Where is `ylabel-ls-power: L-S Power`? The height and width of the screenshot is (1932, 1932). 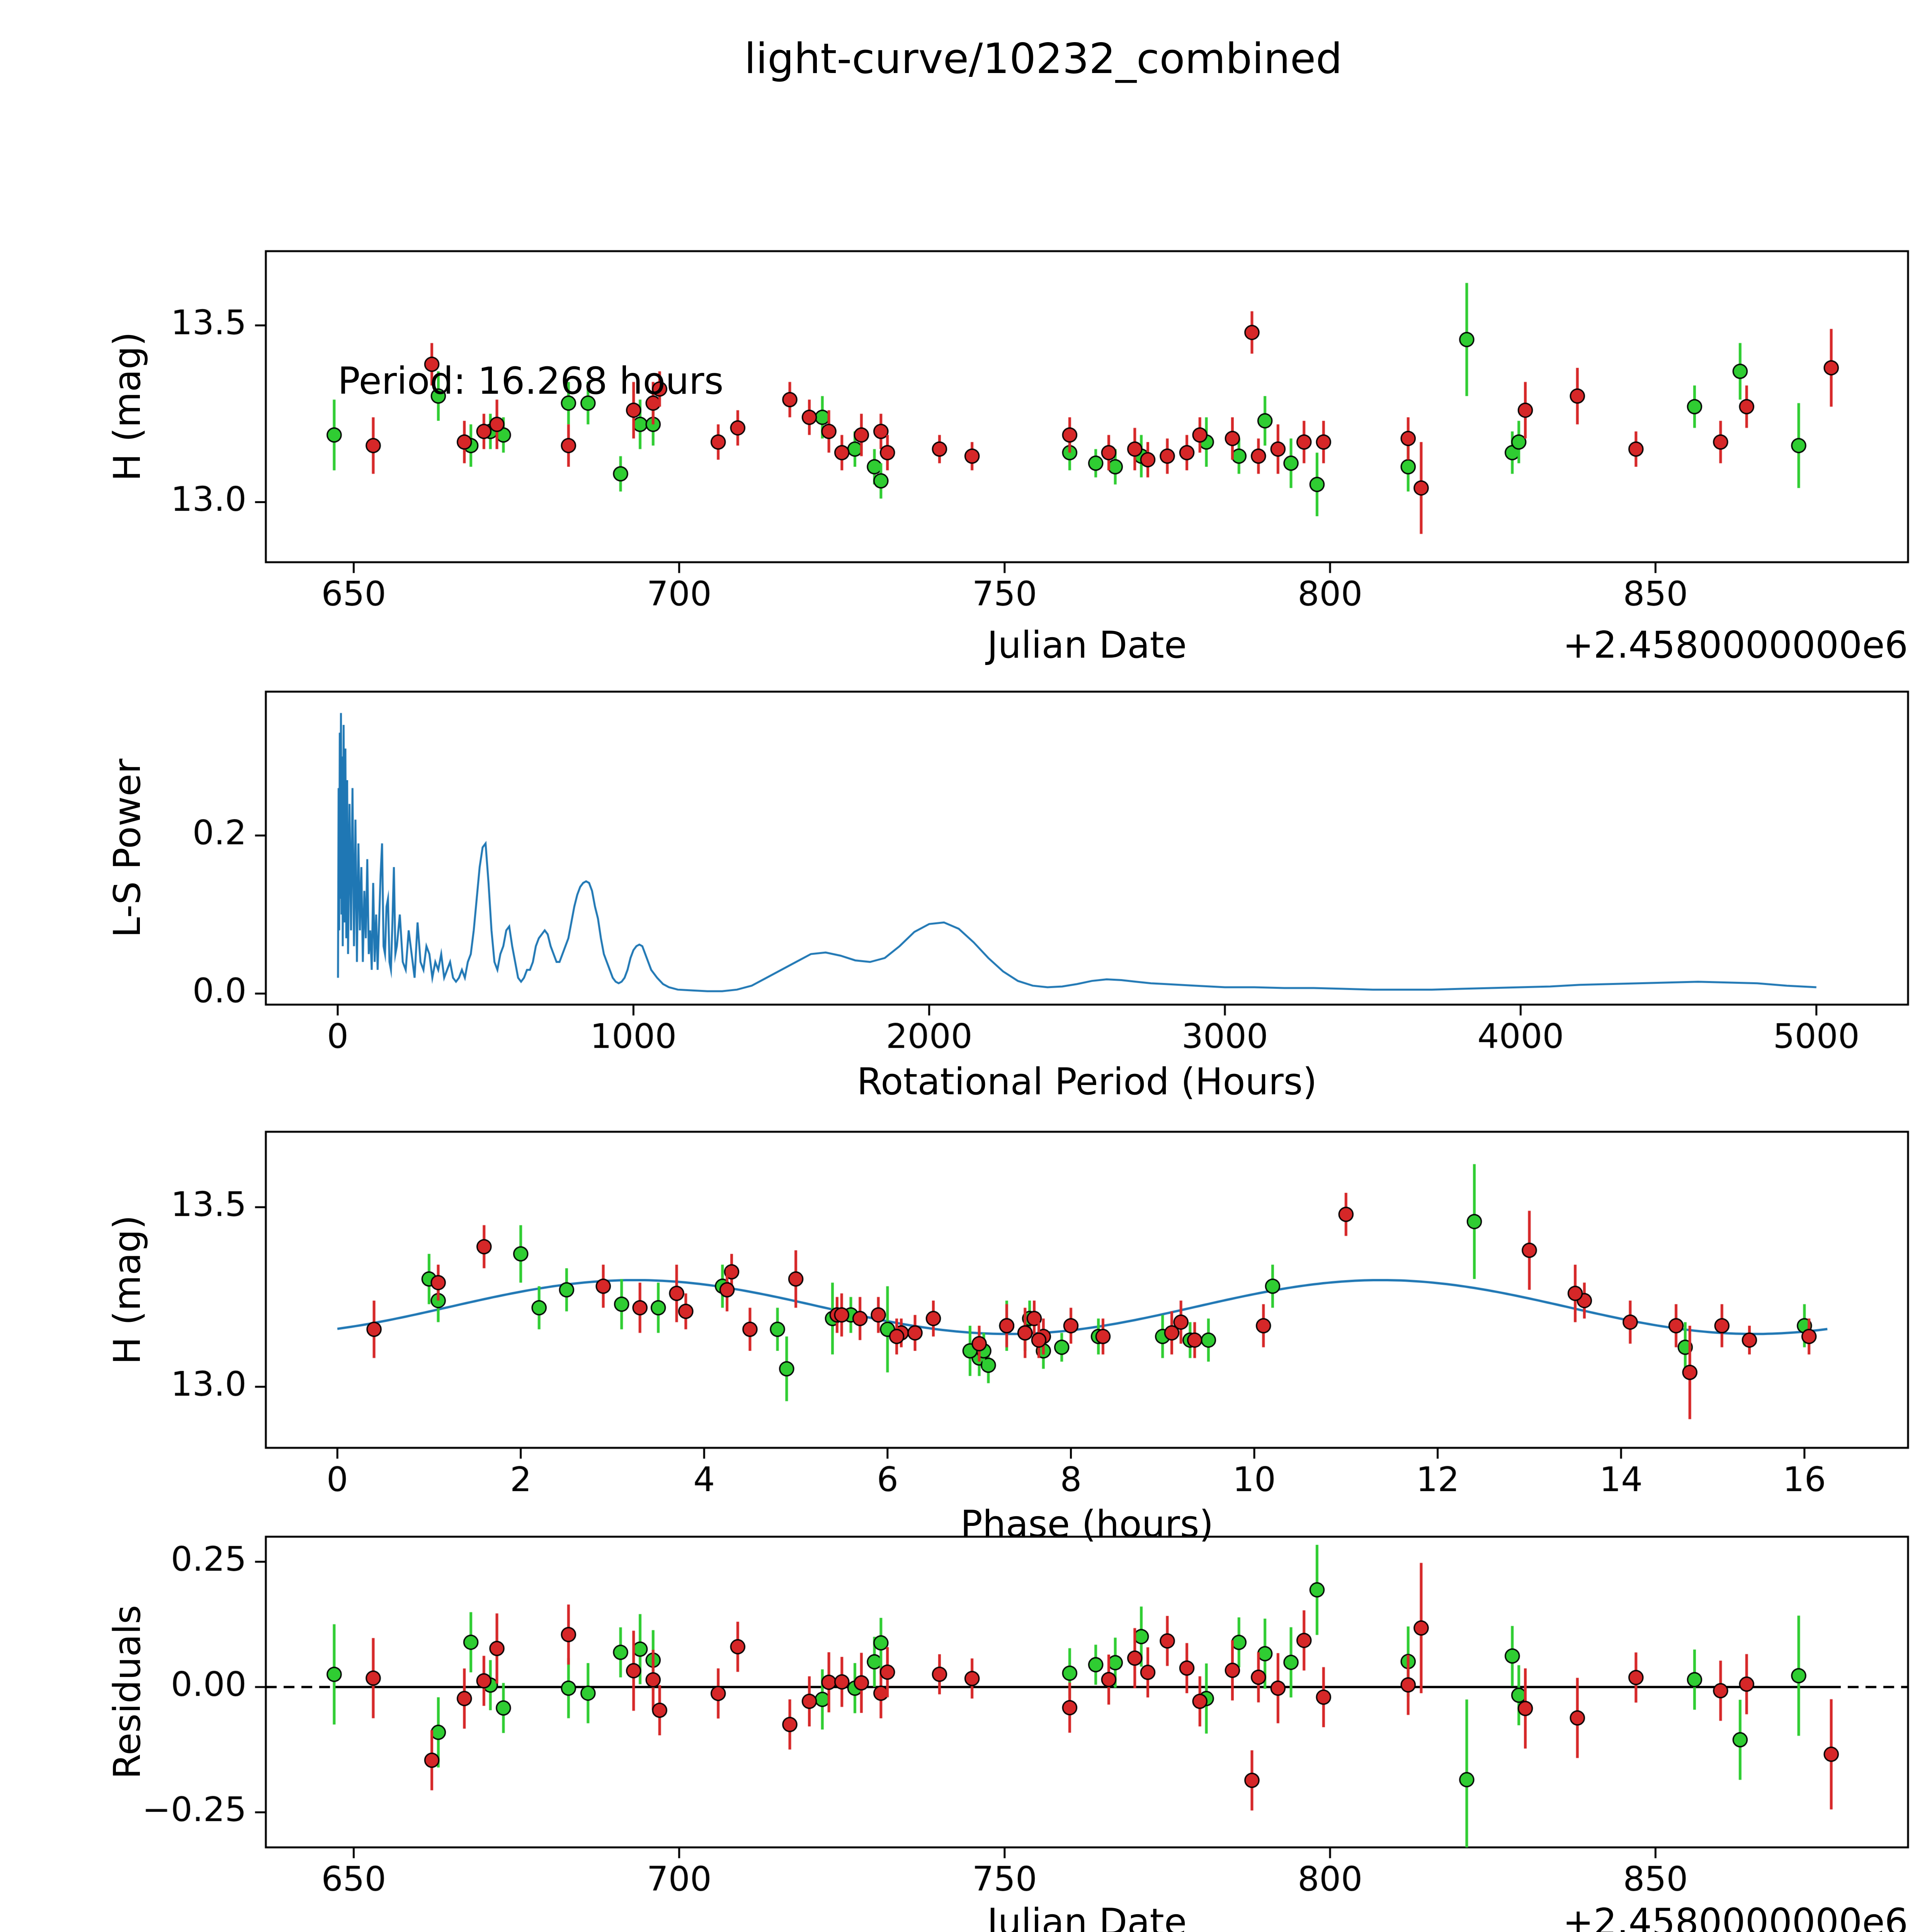
ylabel-ls-power: L-S Power is located at coordinates (128, 849).